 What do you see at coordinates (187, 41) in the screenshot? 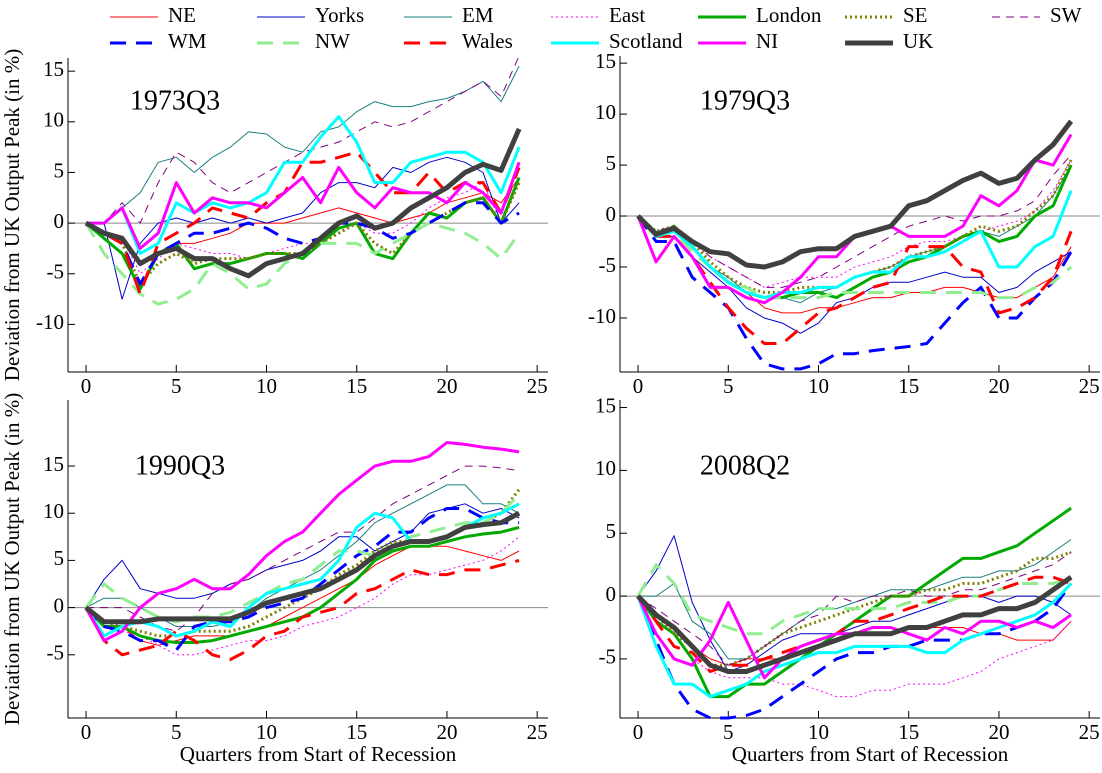
I see `legend-label: WM` at bounding box center [187, 41].